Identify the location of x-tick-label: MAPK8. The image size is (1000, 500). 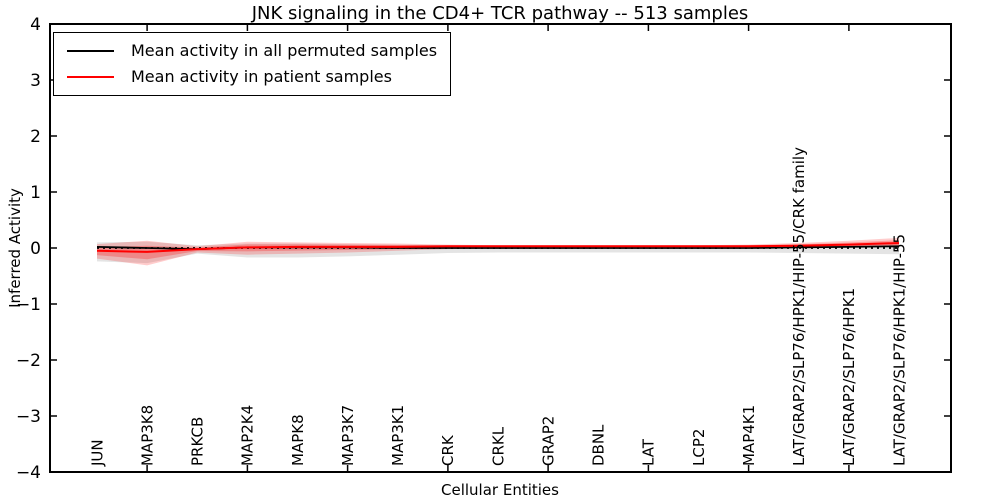
(298, 440).